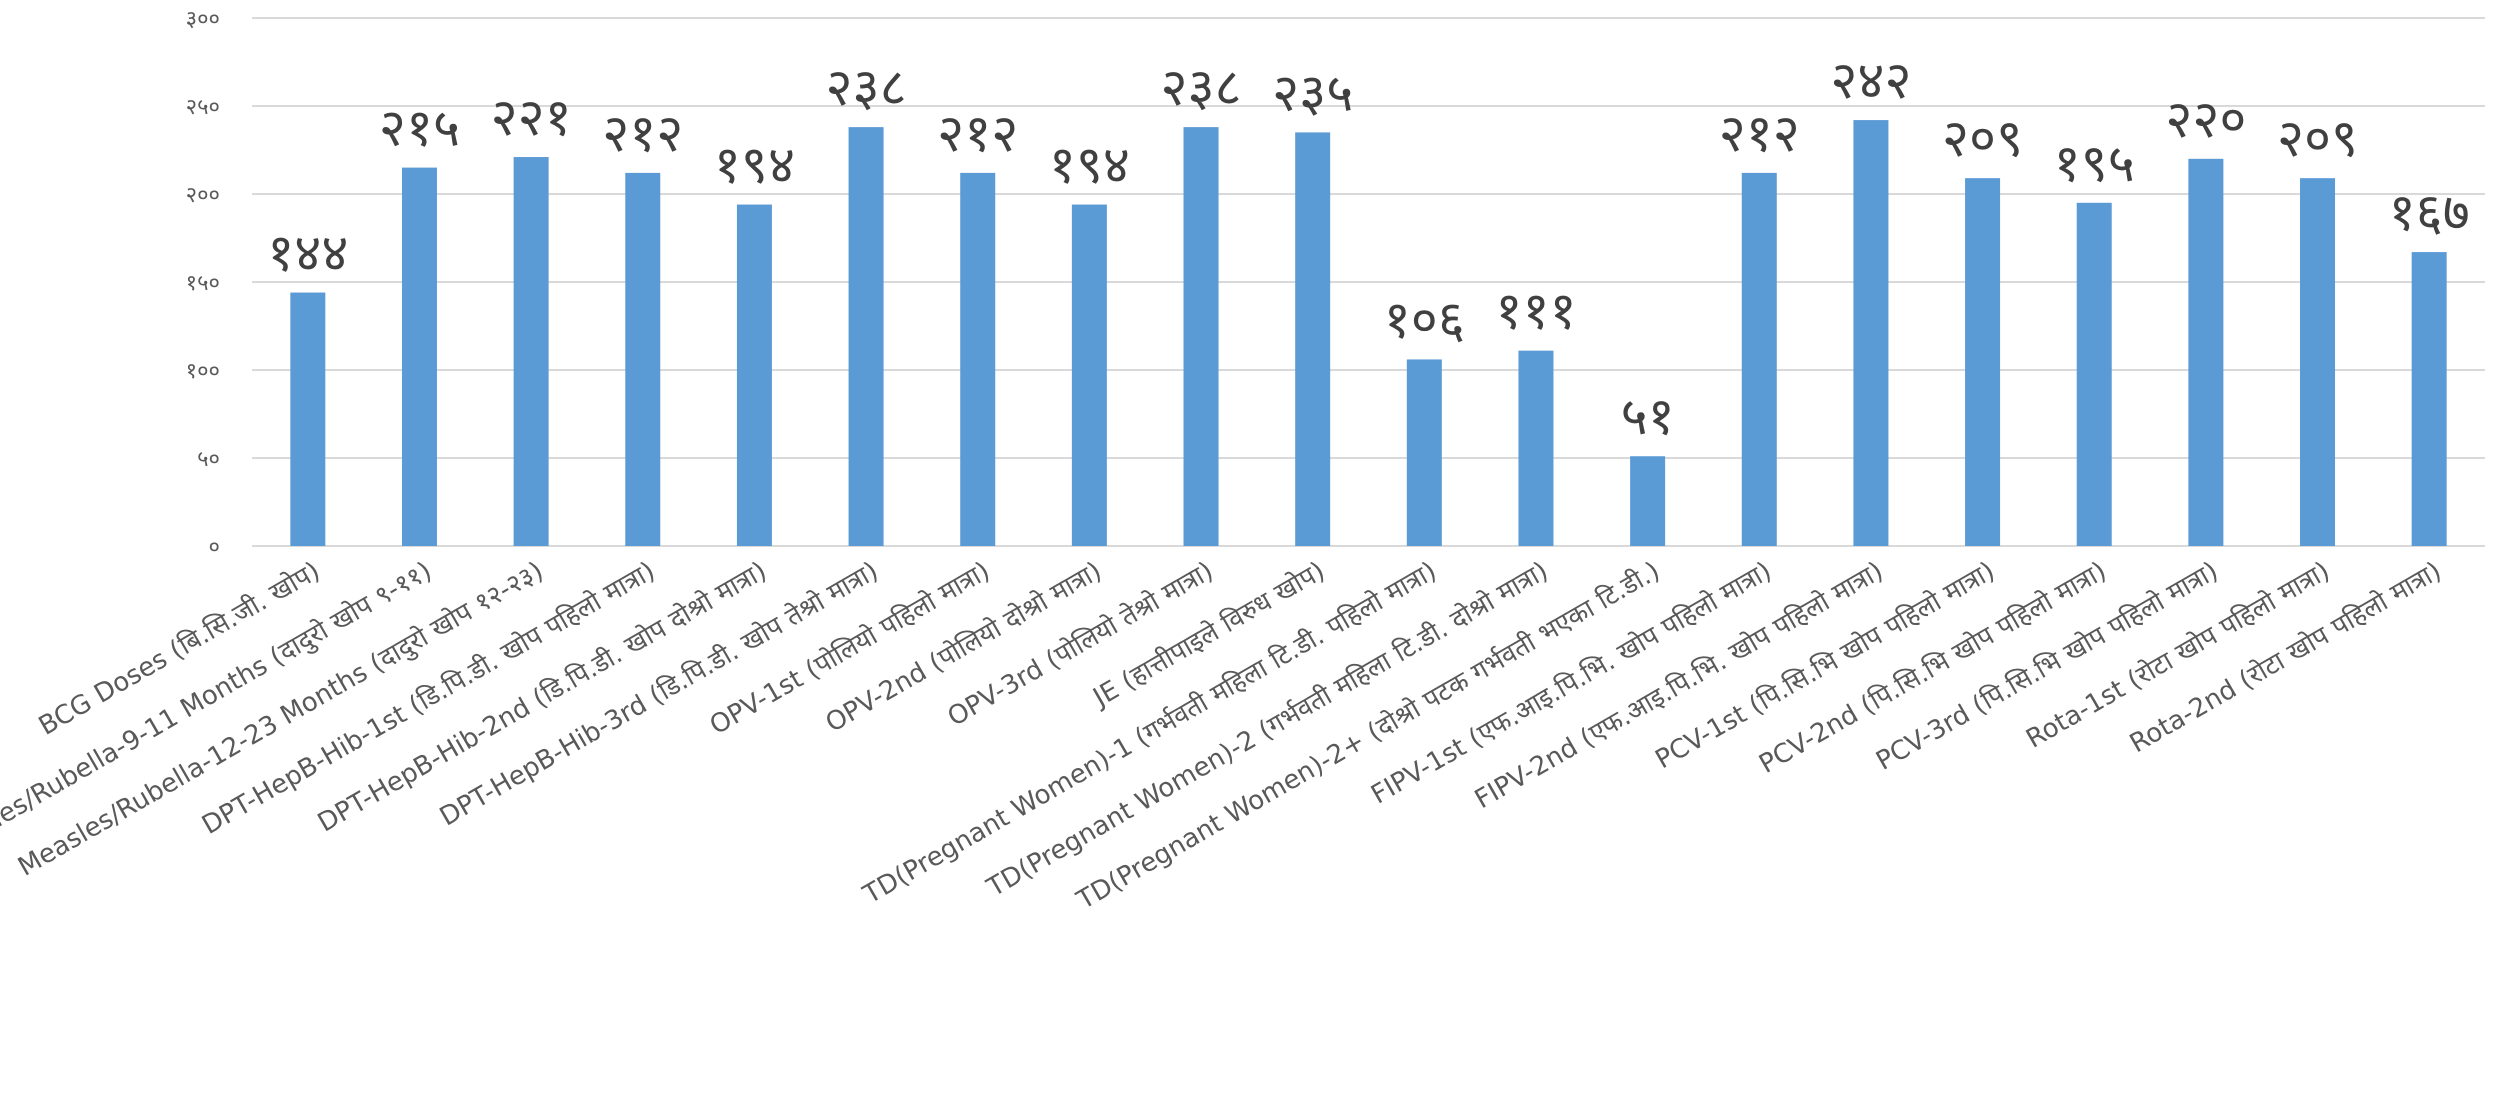 The image size is (2503, 1119). What do you see at coordinates (214, 547) in the screenshot?
I see `y-tick-label: ०` at bounding box center [214, 547].